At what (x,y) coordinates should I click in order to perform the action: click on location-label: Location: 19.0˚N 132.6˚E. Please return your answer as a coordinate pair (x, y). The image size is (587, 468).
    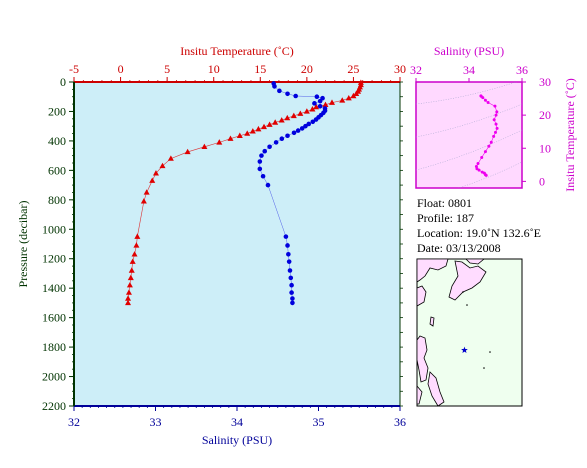
    Looking at the image, I should click on (479, 233).